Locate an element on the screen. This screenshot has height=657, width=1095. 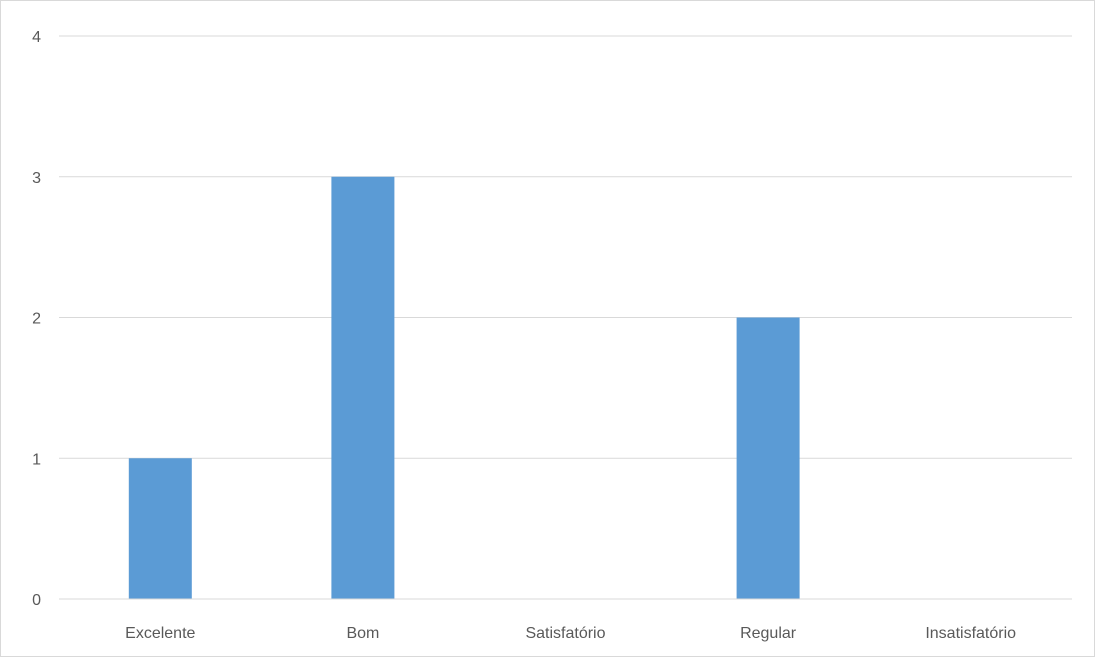
y-tick-label: 1 is located at coordinates (36, 459).